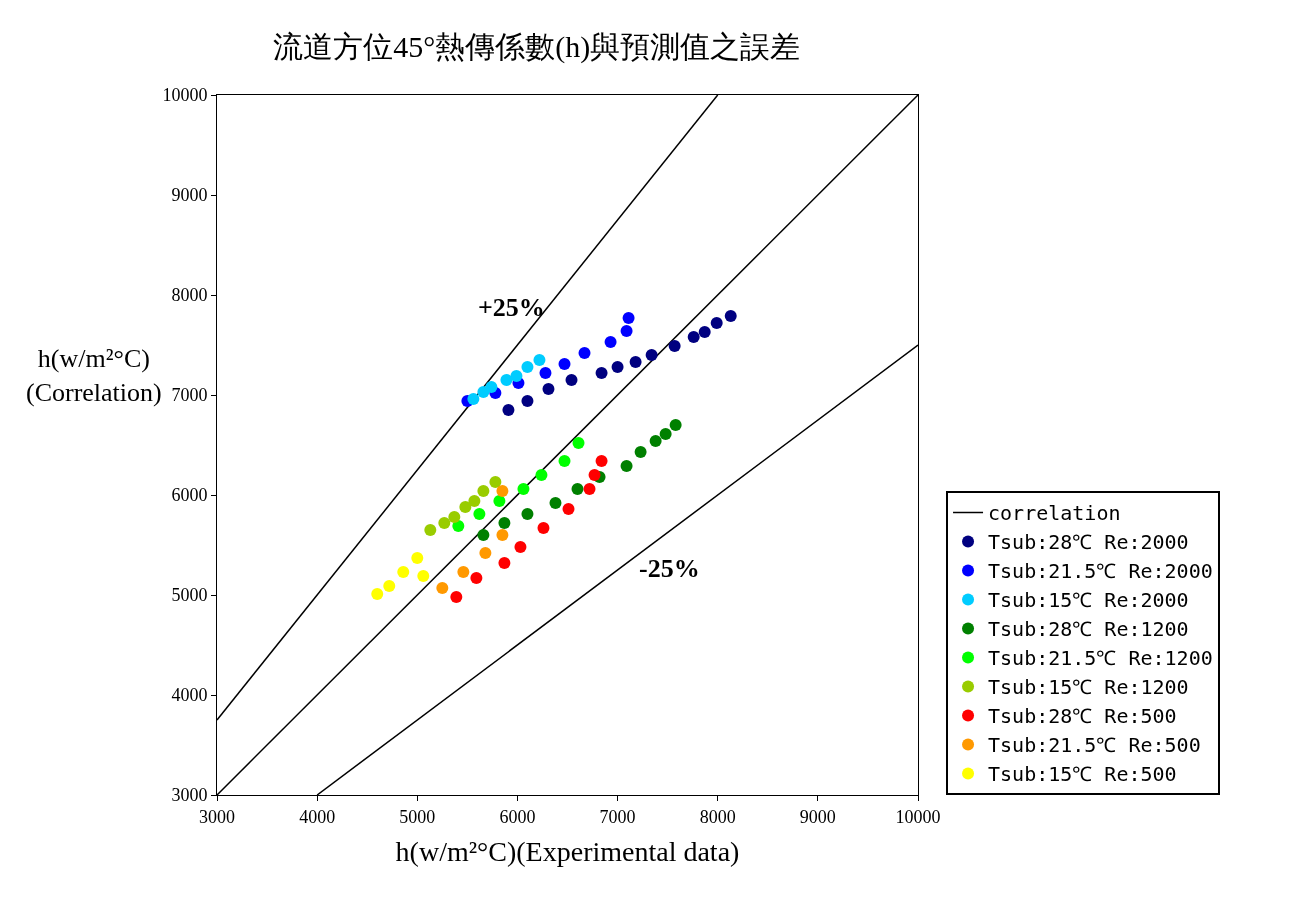  I want to click on y-tick-label: 10000, so click(185, 95).